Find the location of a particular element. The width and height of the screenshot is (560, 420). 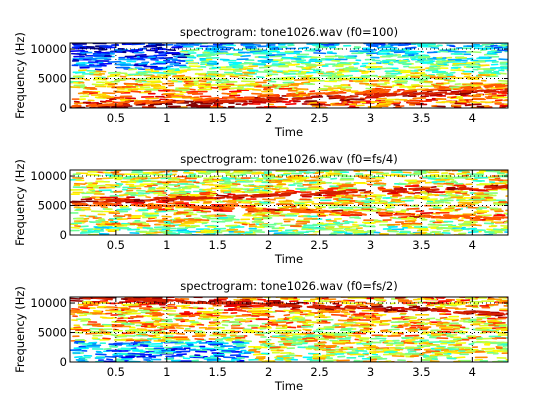

chart-title: spectrogram: tone1026.wav (f0=fs/2) is located at coordinates (288, 286).